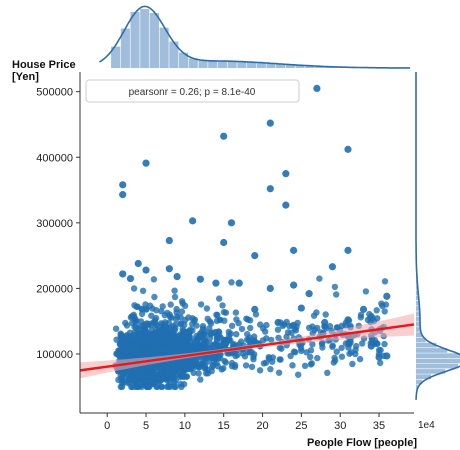  I want to click on y-tick-label: 400000, so click(54, 158).